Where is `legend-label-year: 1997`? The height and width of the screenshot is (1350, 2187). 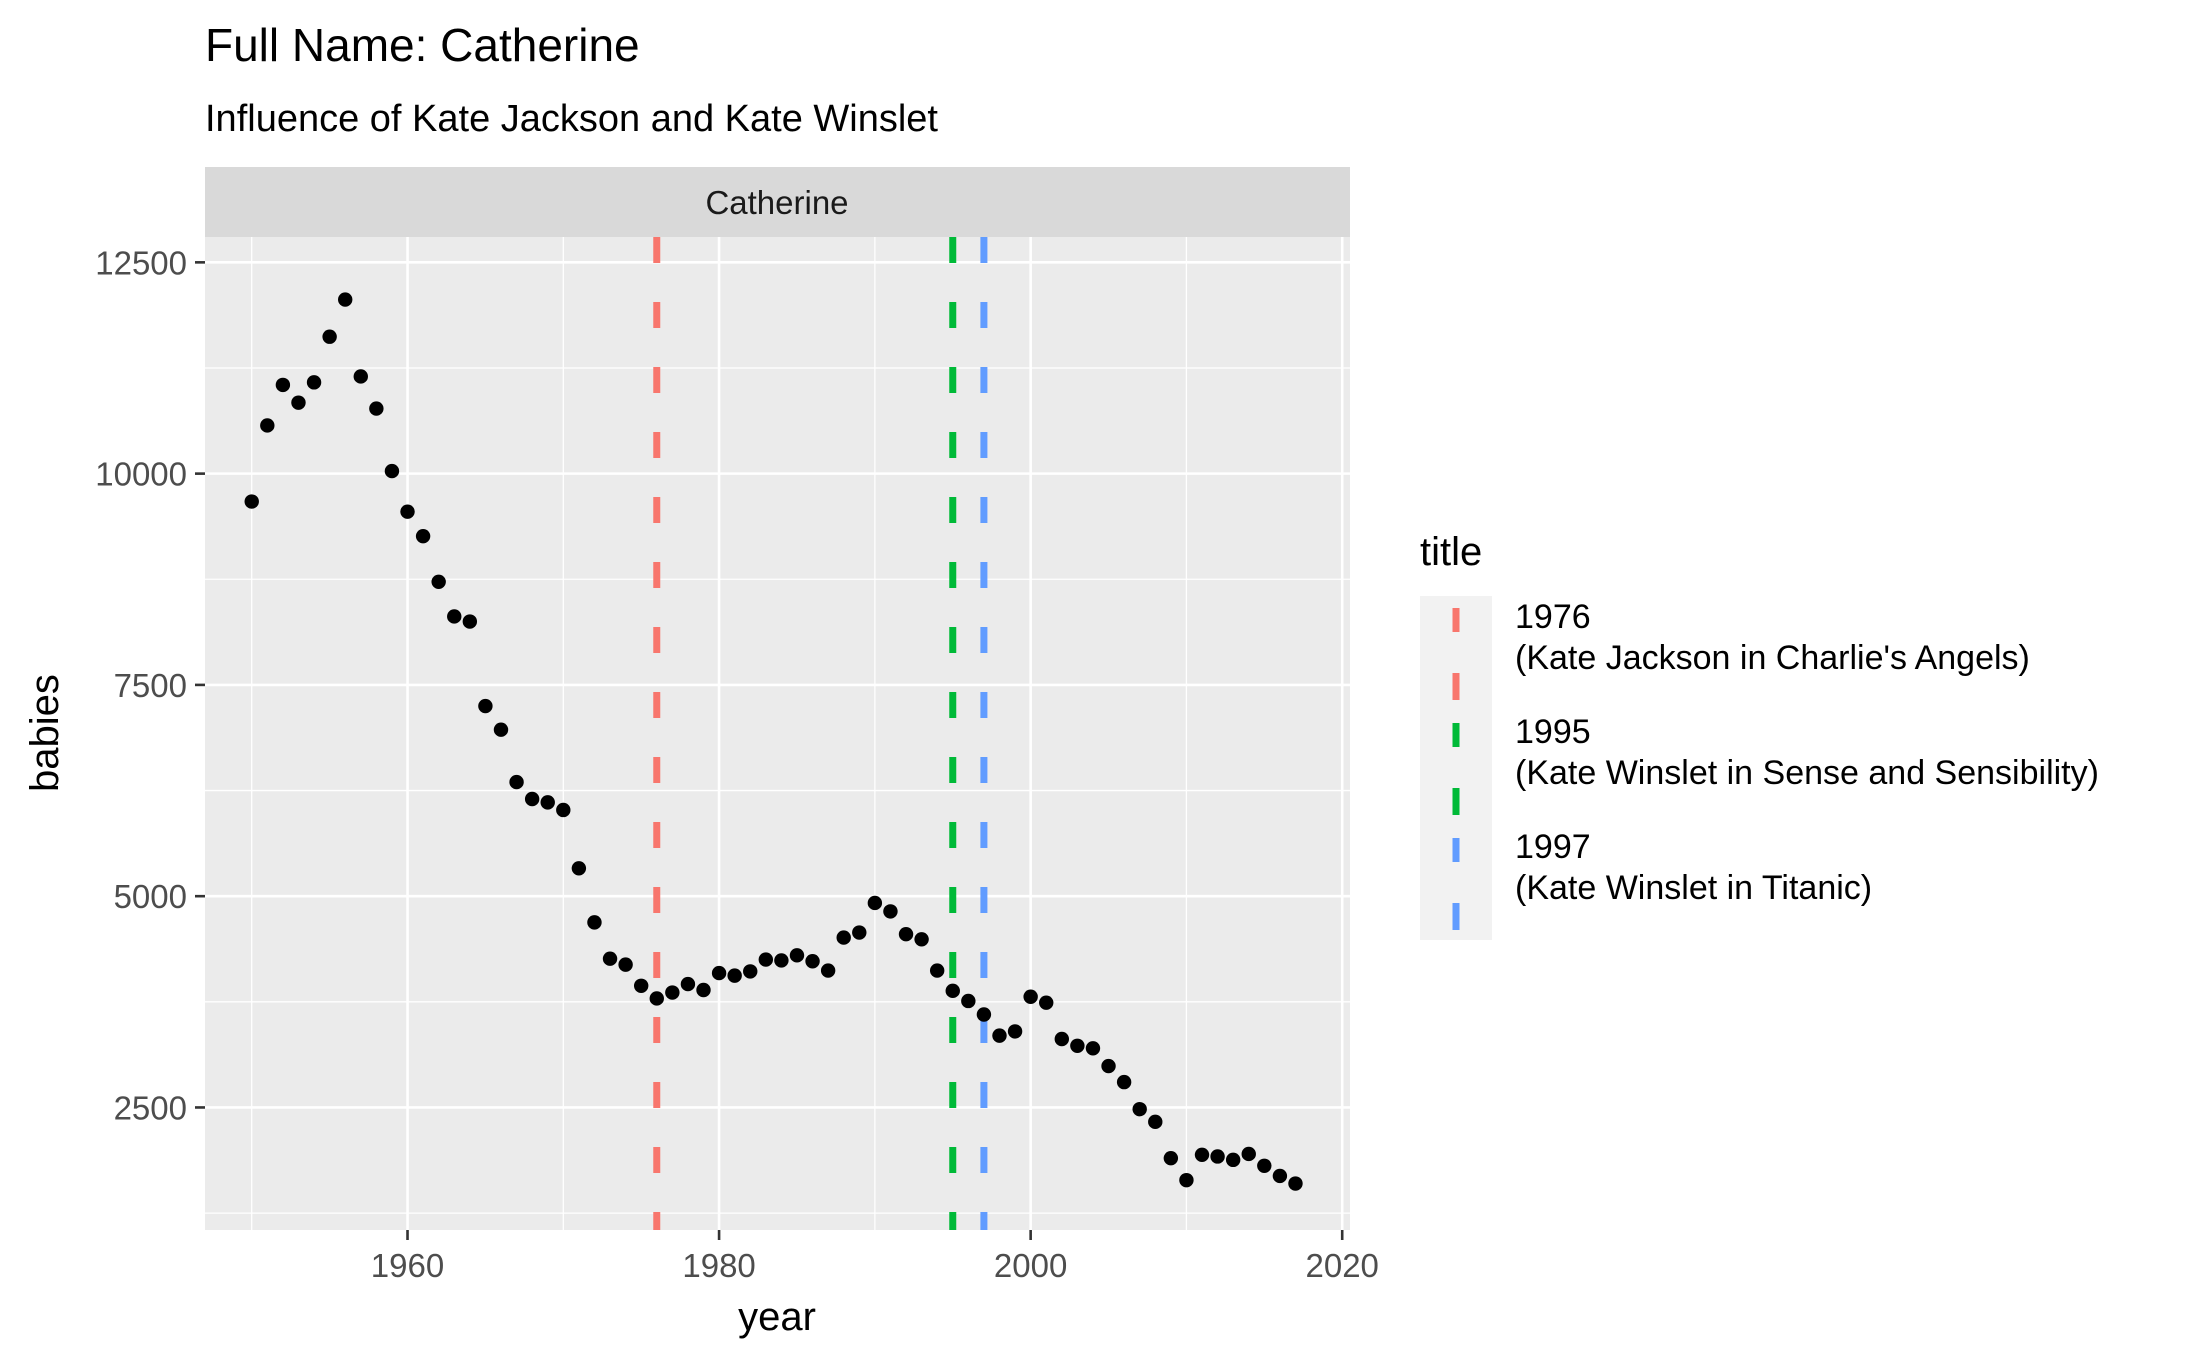 legend-label-year: 1997 is located at coordinates (1553, 847).